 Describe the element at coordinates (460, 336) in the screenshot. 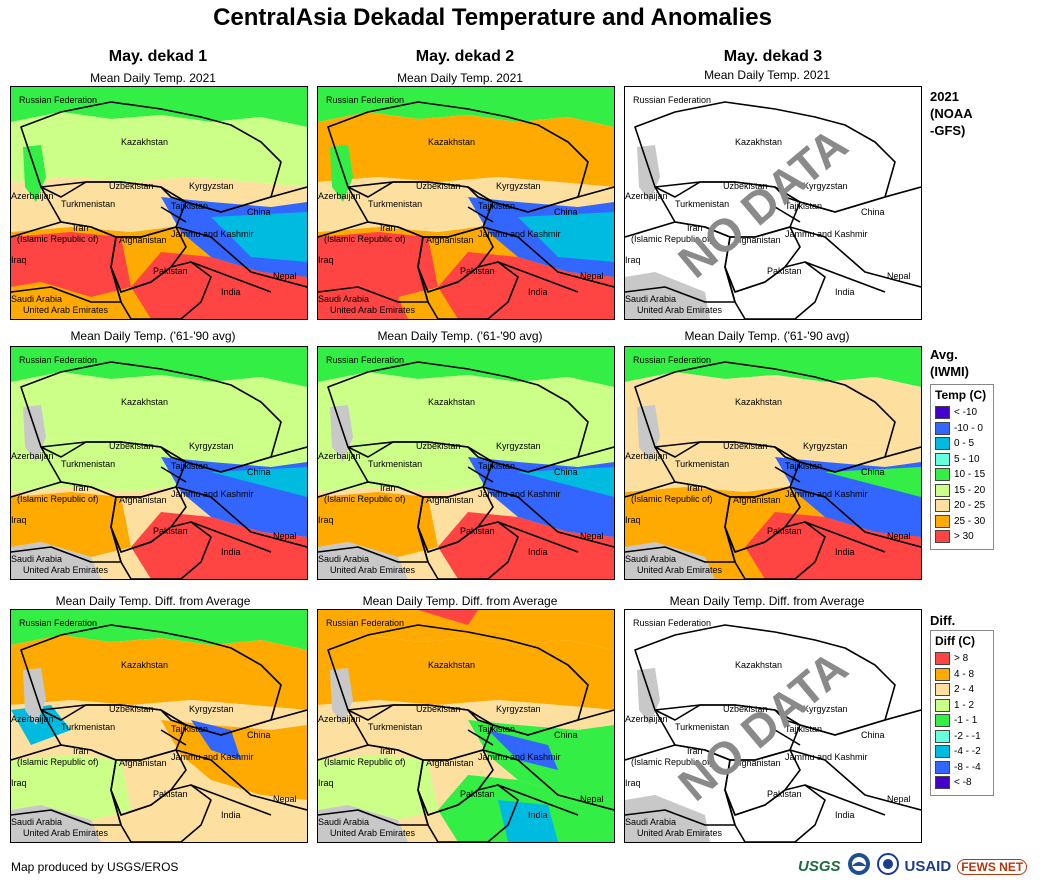

I see `subtitle-avg-d2: Mean Daily Temp. ('61-'90 avg)` at that location.